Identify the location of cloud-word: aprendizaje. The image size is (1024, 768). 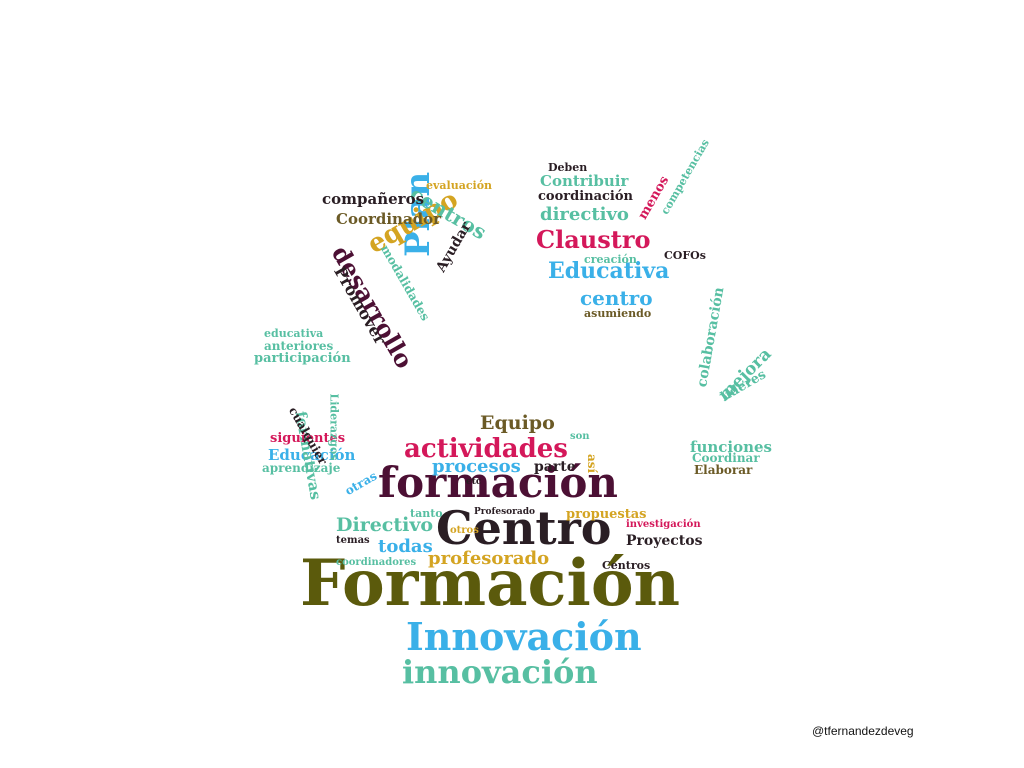
(301, 468).